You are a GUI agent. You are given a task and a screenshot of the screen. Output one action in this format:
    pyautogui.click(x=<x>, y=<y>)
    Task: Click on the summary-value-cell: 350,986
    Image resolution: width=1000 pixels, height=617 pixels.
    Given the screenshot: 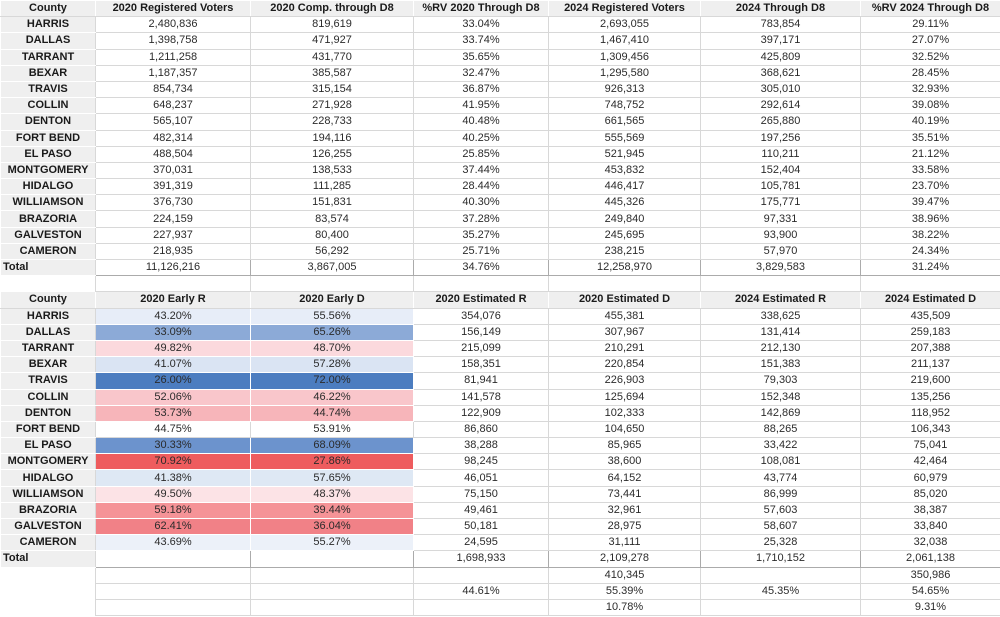 What is the action you would take?
    pyautogui.click(x=930, y=575)
    